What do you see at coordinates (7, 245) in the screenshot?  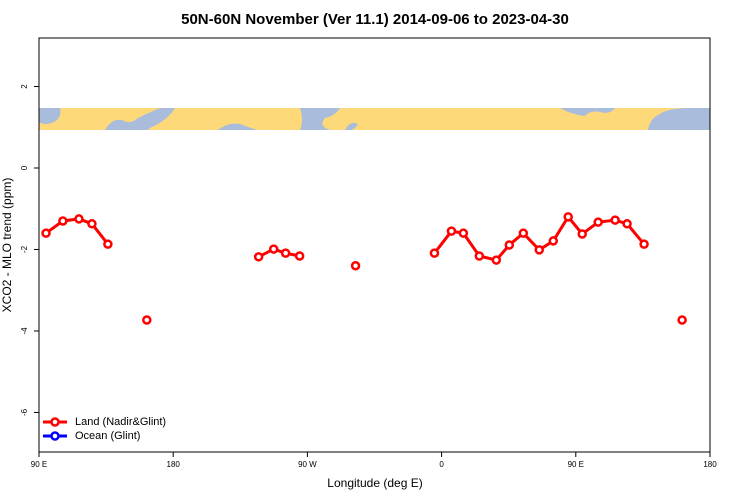 I see `y-axis-label: XCO2 - MLO trend (ppm)` at bounding box center [7, 245].